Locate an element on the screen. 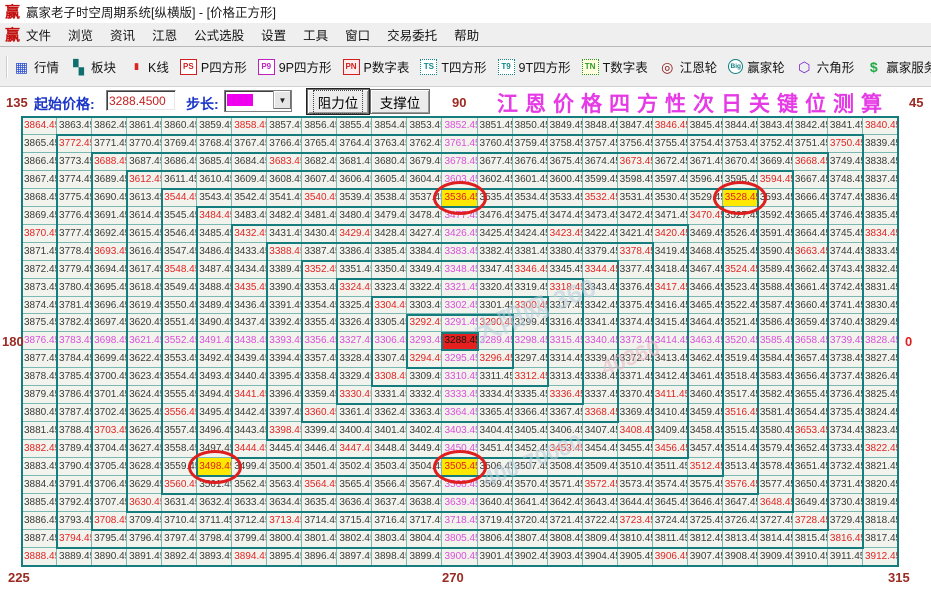  grid-cell: 3583.45 is located at coordinates (775, 377).